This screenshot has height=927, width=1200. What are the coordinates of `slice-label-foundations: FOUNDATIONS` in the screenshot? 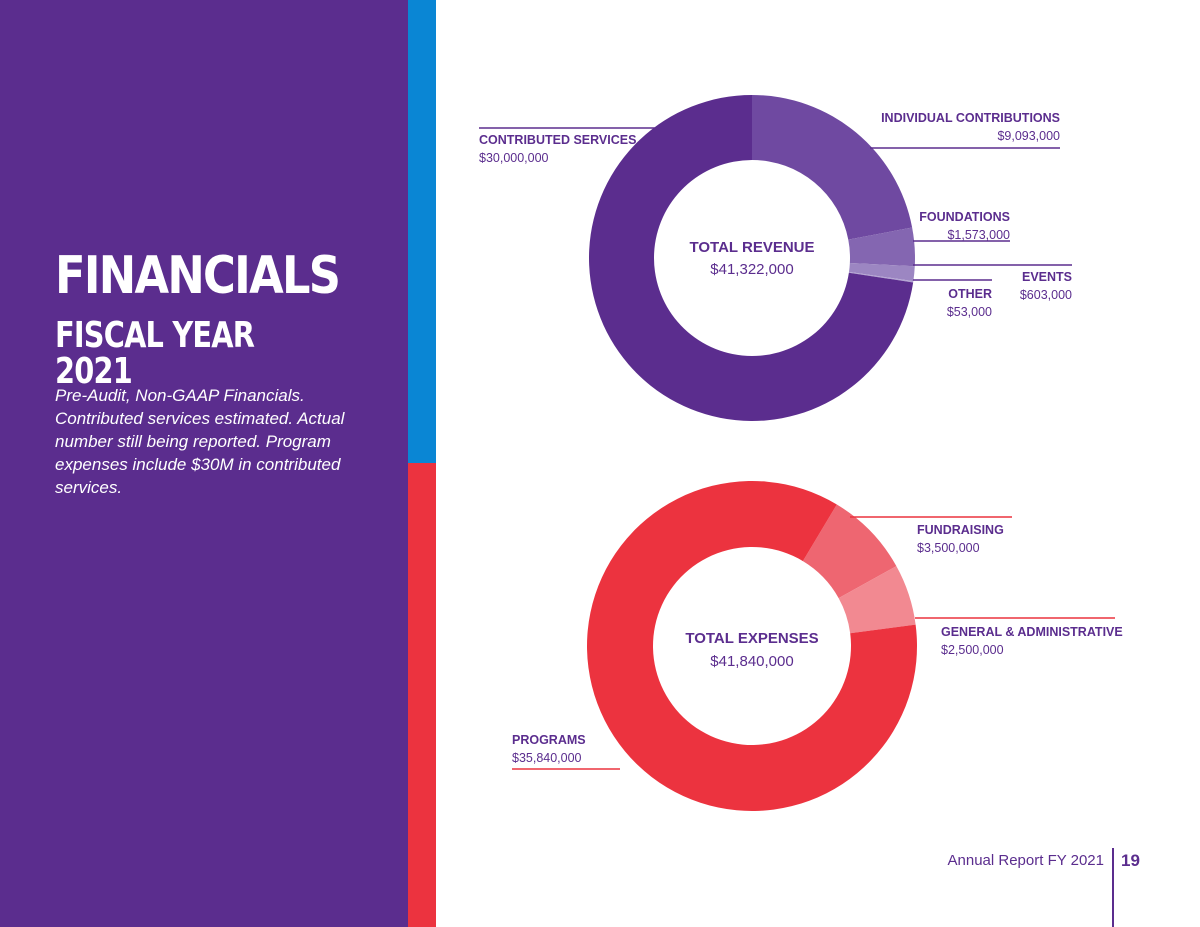 It's located at (964, 217).